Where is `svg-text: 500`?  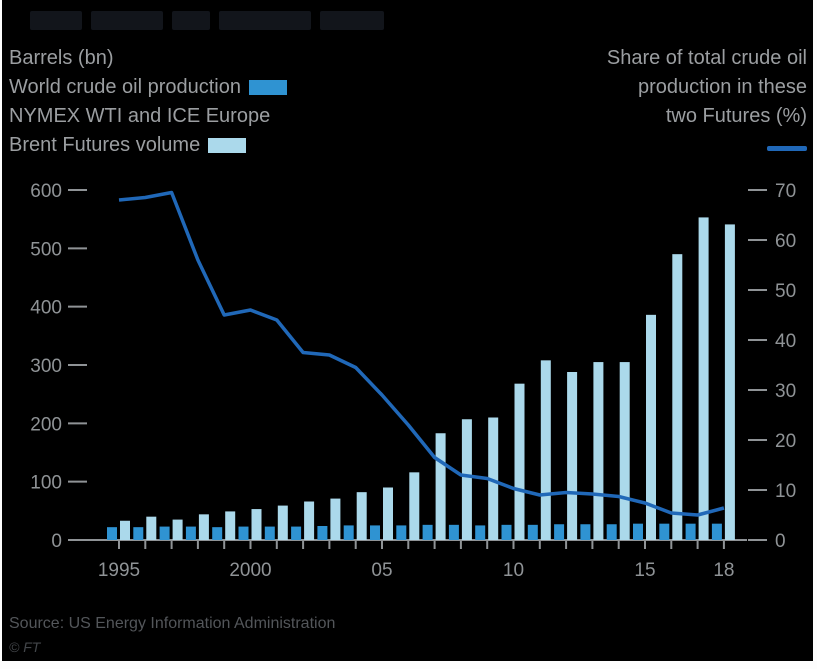
svg-text: 500 is located at coordinates (46, 249).